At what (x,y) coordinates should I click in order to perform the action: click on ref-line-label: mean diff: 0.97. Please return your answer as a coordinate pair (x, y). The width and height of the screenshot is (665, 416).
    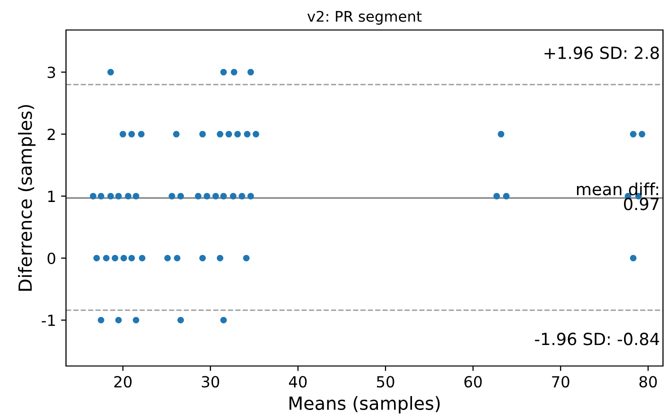
    Looking at the image, I should click on (618, 196).